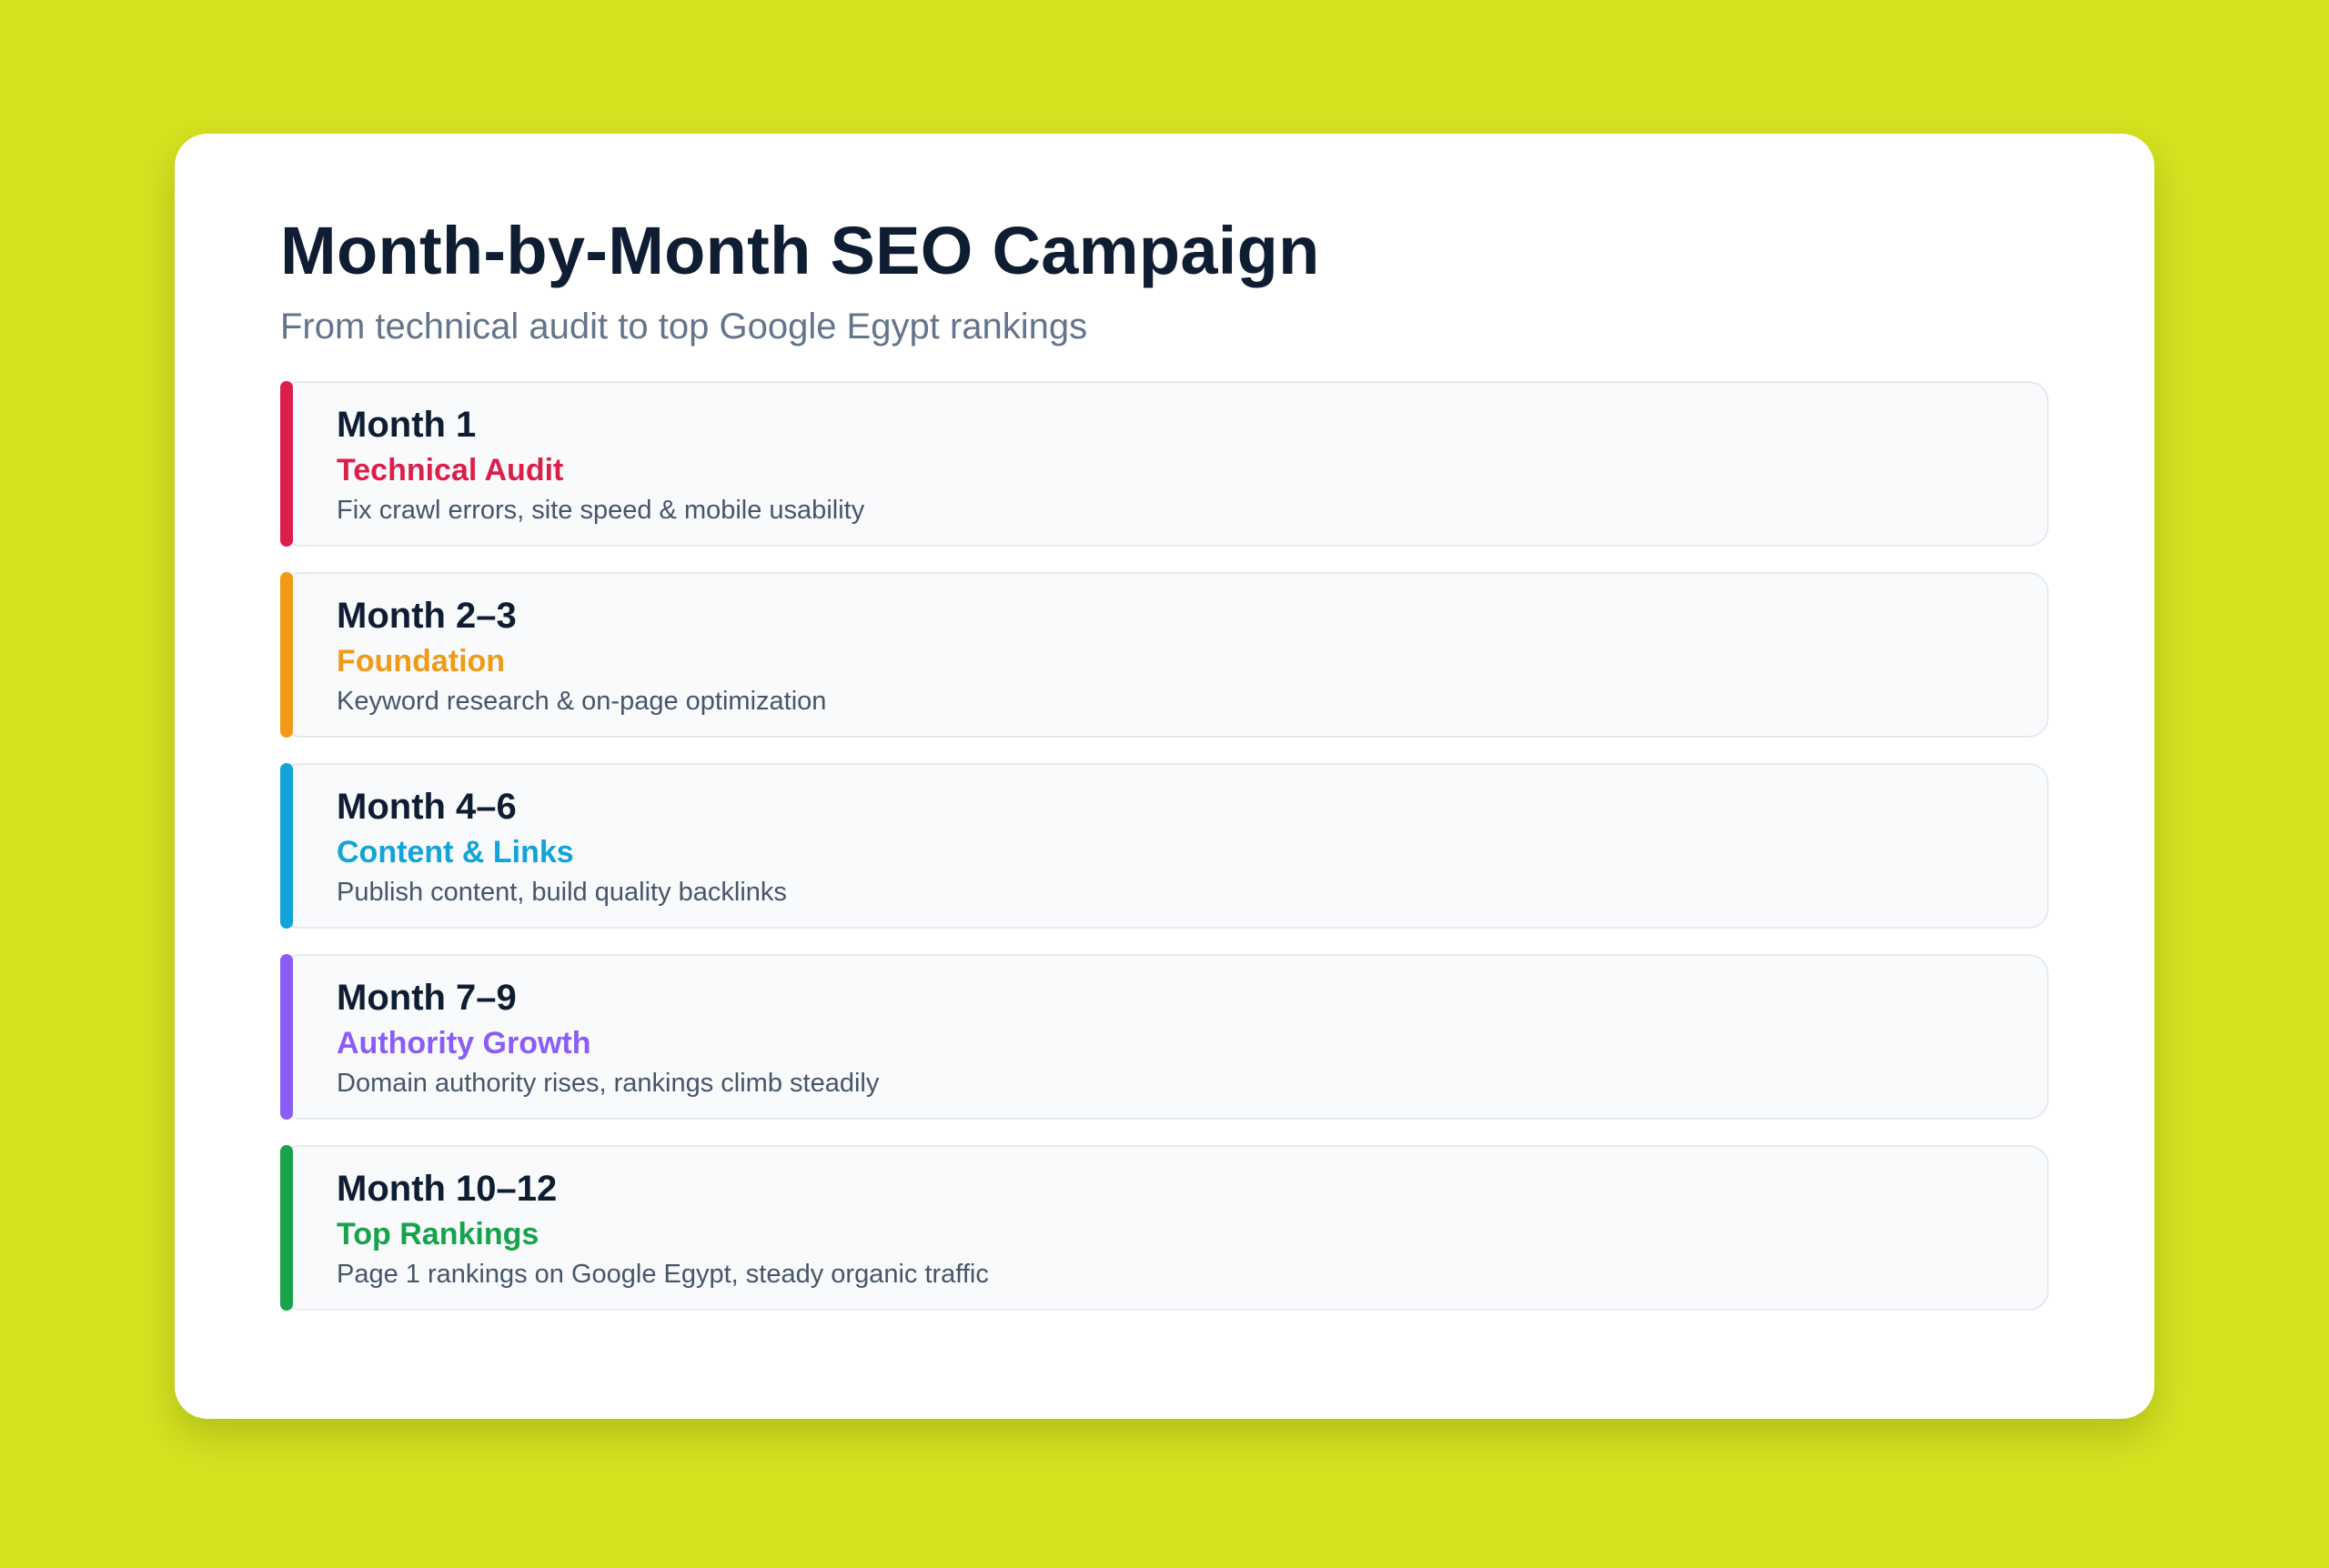 This screenshot has height=1568, width=2329. Describe the element at coordinates (562, 892) in the screenshot. I see `step-description: Publish content, build quality backlinks` at that location.